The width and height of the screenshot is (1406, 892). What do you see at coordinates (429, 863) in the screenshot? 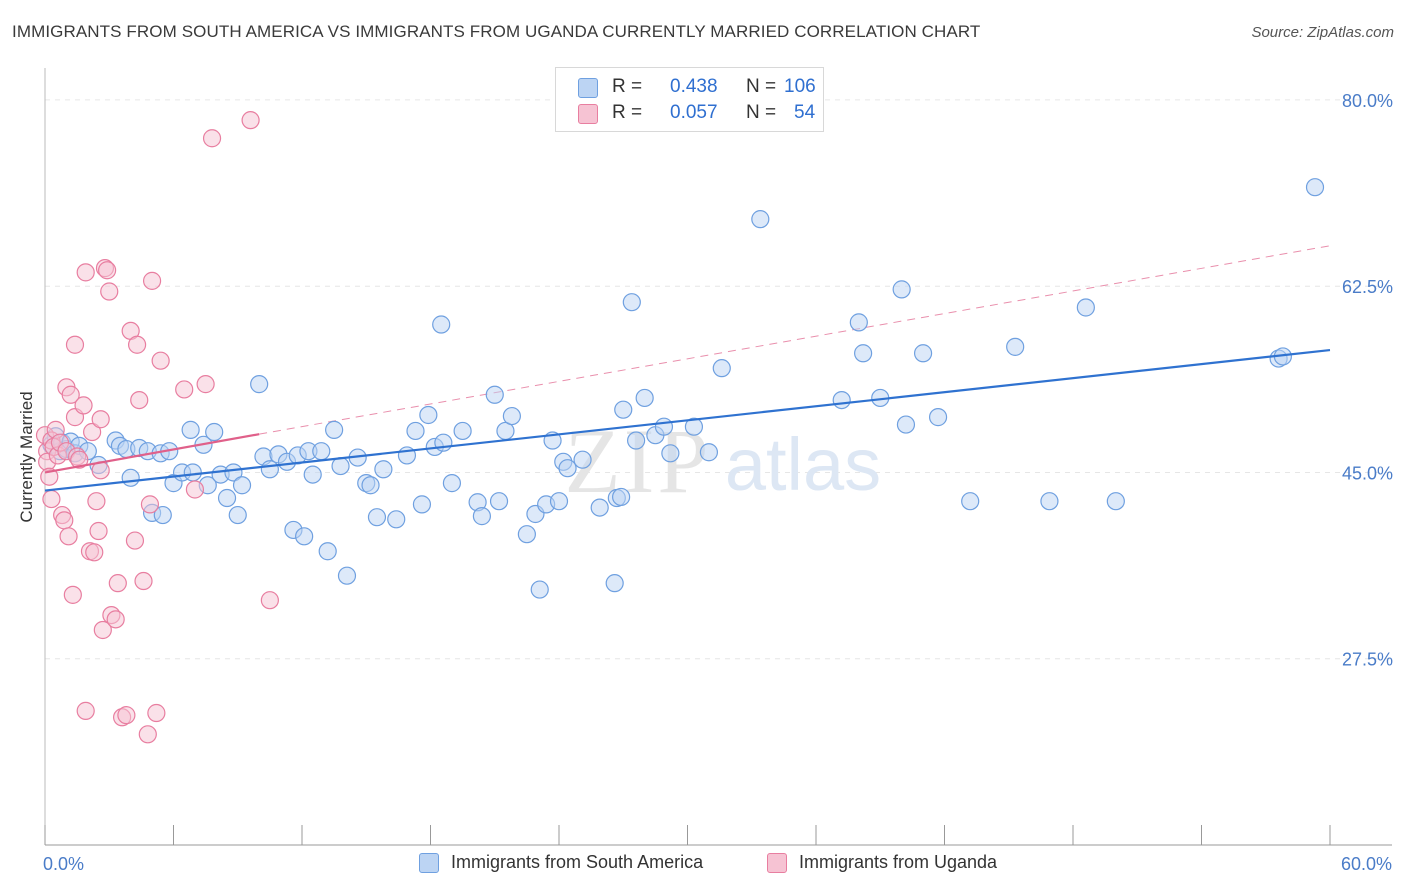
I see `series-legend-swatch-south-america` at bounding box center [429, 863].